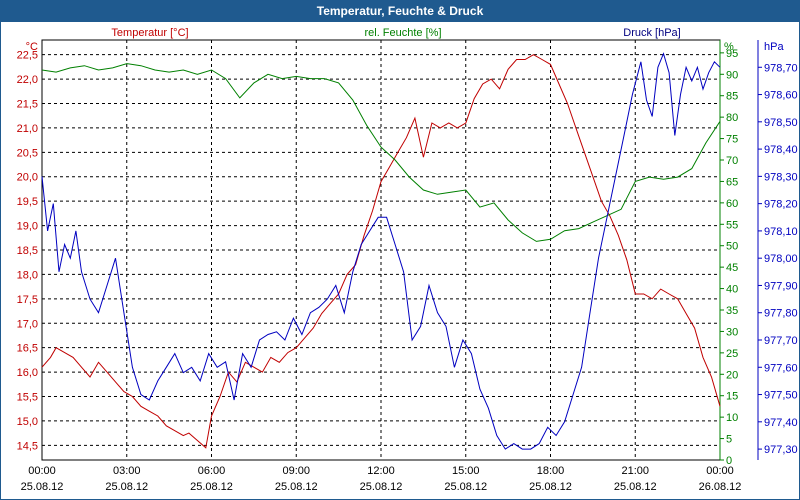  Describe the element at coordinates (720, 487) in the screenshot. I see `x-tick-date: 26.08.12` at that location.